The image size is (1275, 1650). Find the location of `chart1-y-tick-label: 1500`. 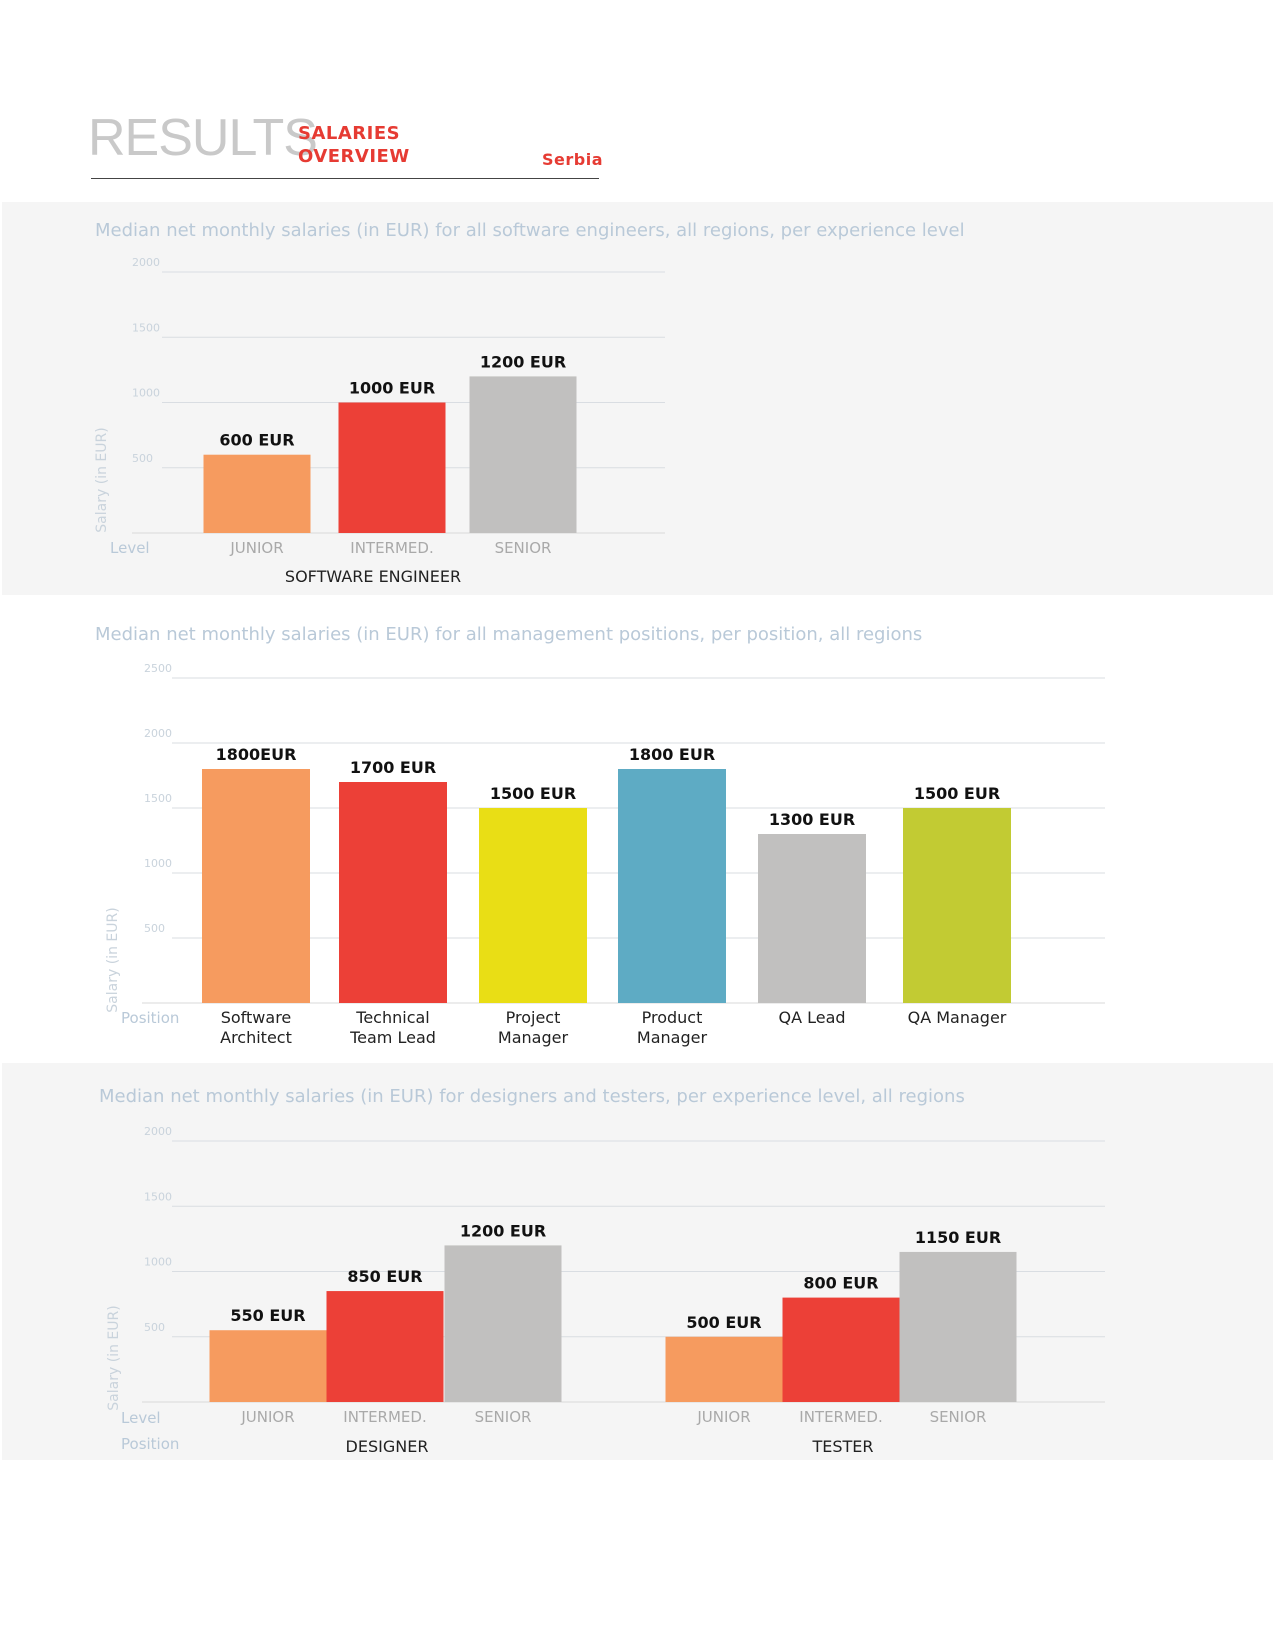

chart1-y-tick-label: 1500 is located at coordinates (146, 327).